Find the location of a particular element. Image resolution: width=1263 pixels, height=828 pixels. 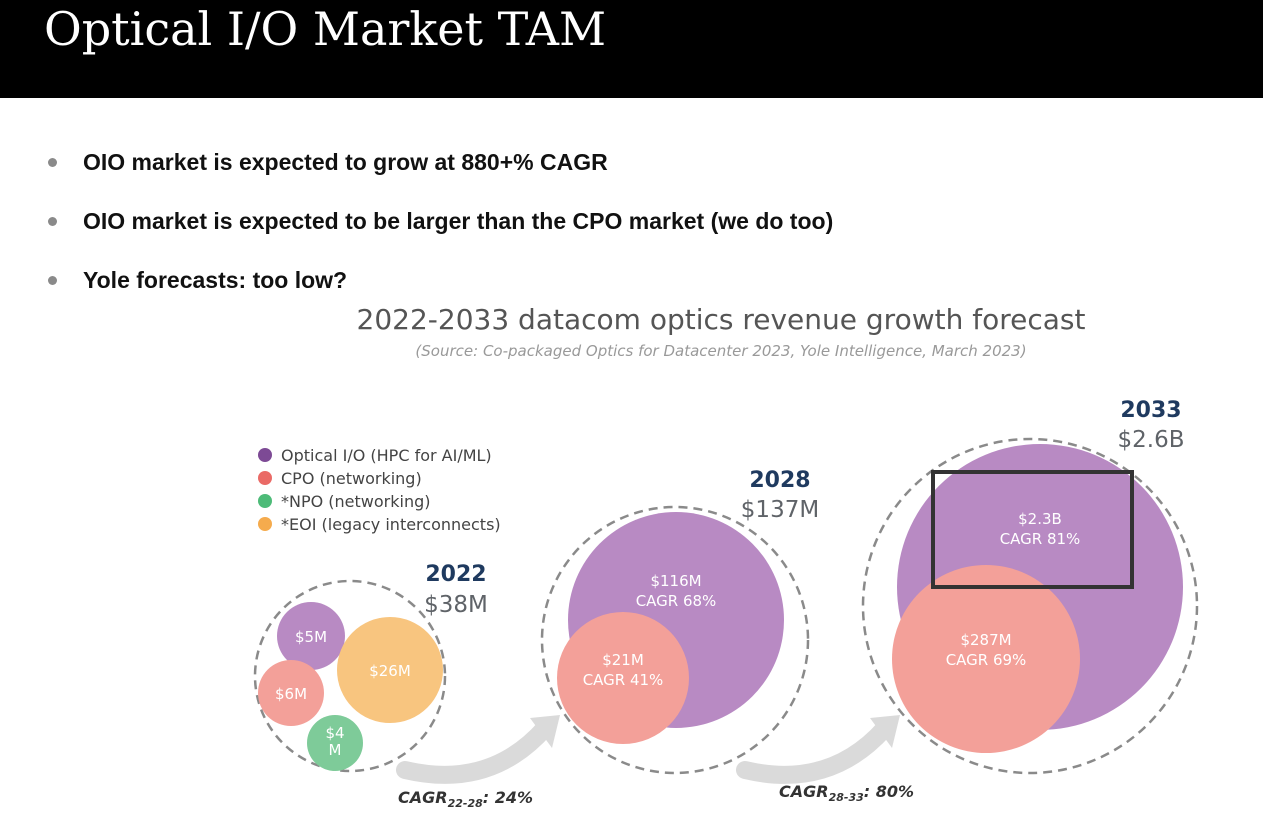

legend-label: *NPO (networking) is located at coordinates (356, 501).